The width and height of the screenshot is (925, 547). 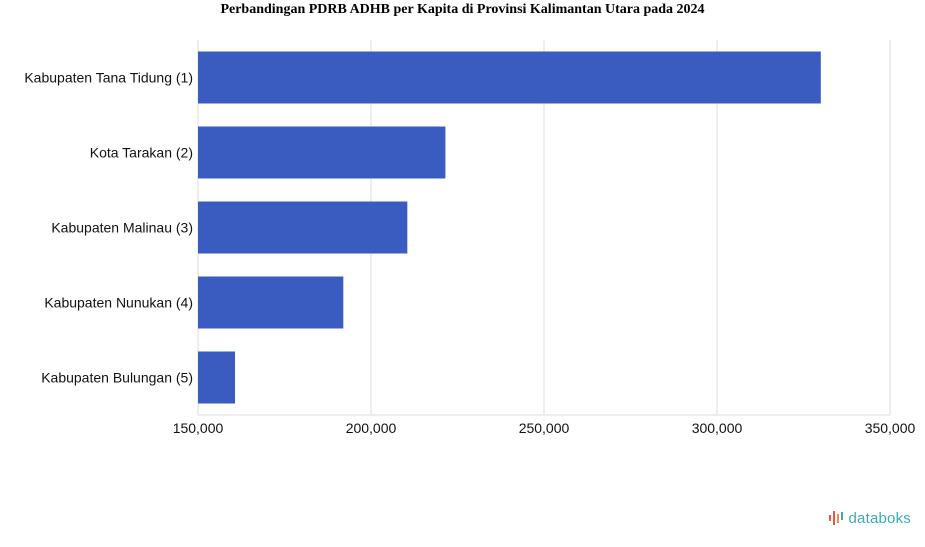 What do you see at coordinates (198, 428) in the screenshot?
I see `x-tick-label: 150,000` at bounding box center [198, 428].